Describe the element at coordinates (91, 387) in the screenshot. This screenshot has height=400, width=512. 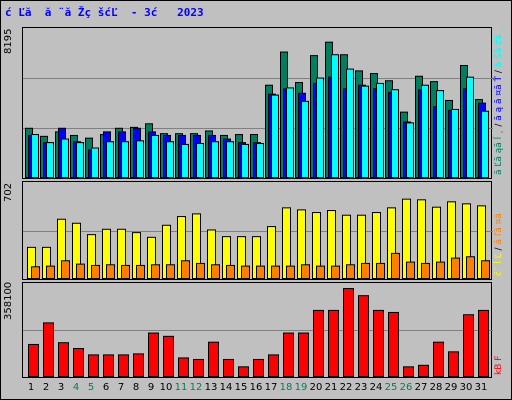
I see `day-label: 5` at that location.